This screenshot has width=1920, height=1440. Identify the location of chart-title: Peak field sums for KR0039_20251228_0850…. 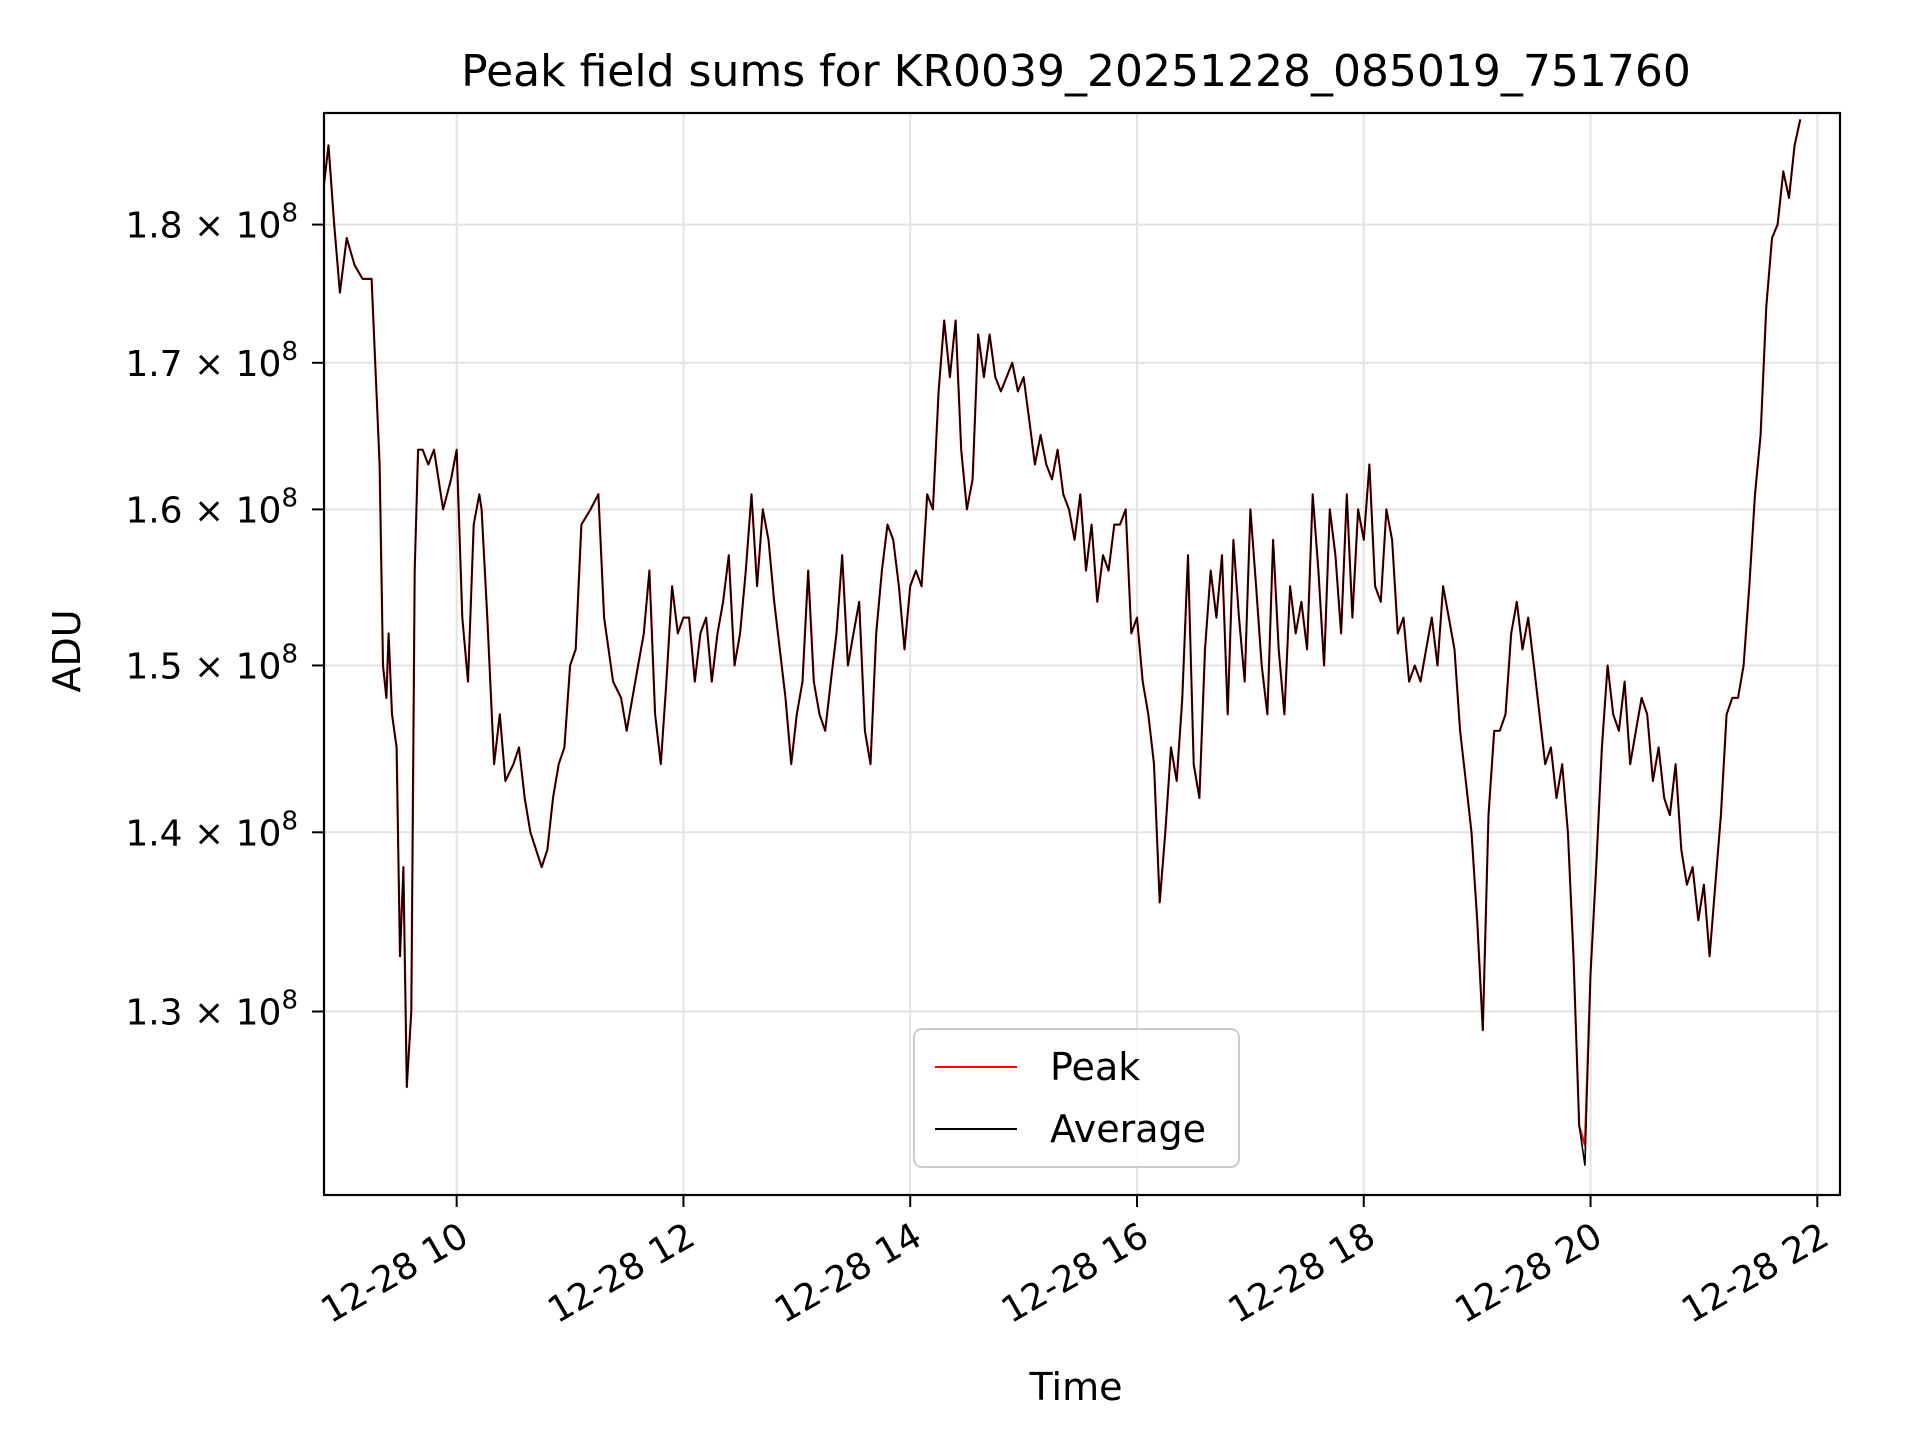
(1076, 71).